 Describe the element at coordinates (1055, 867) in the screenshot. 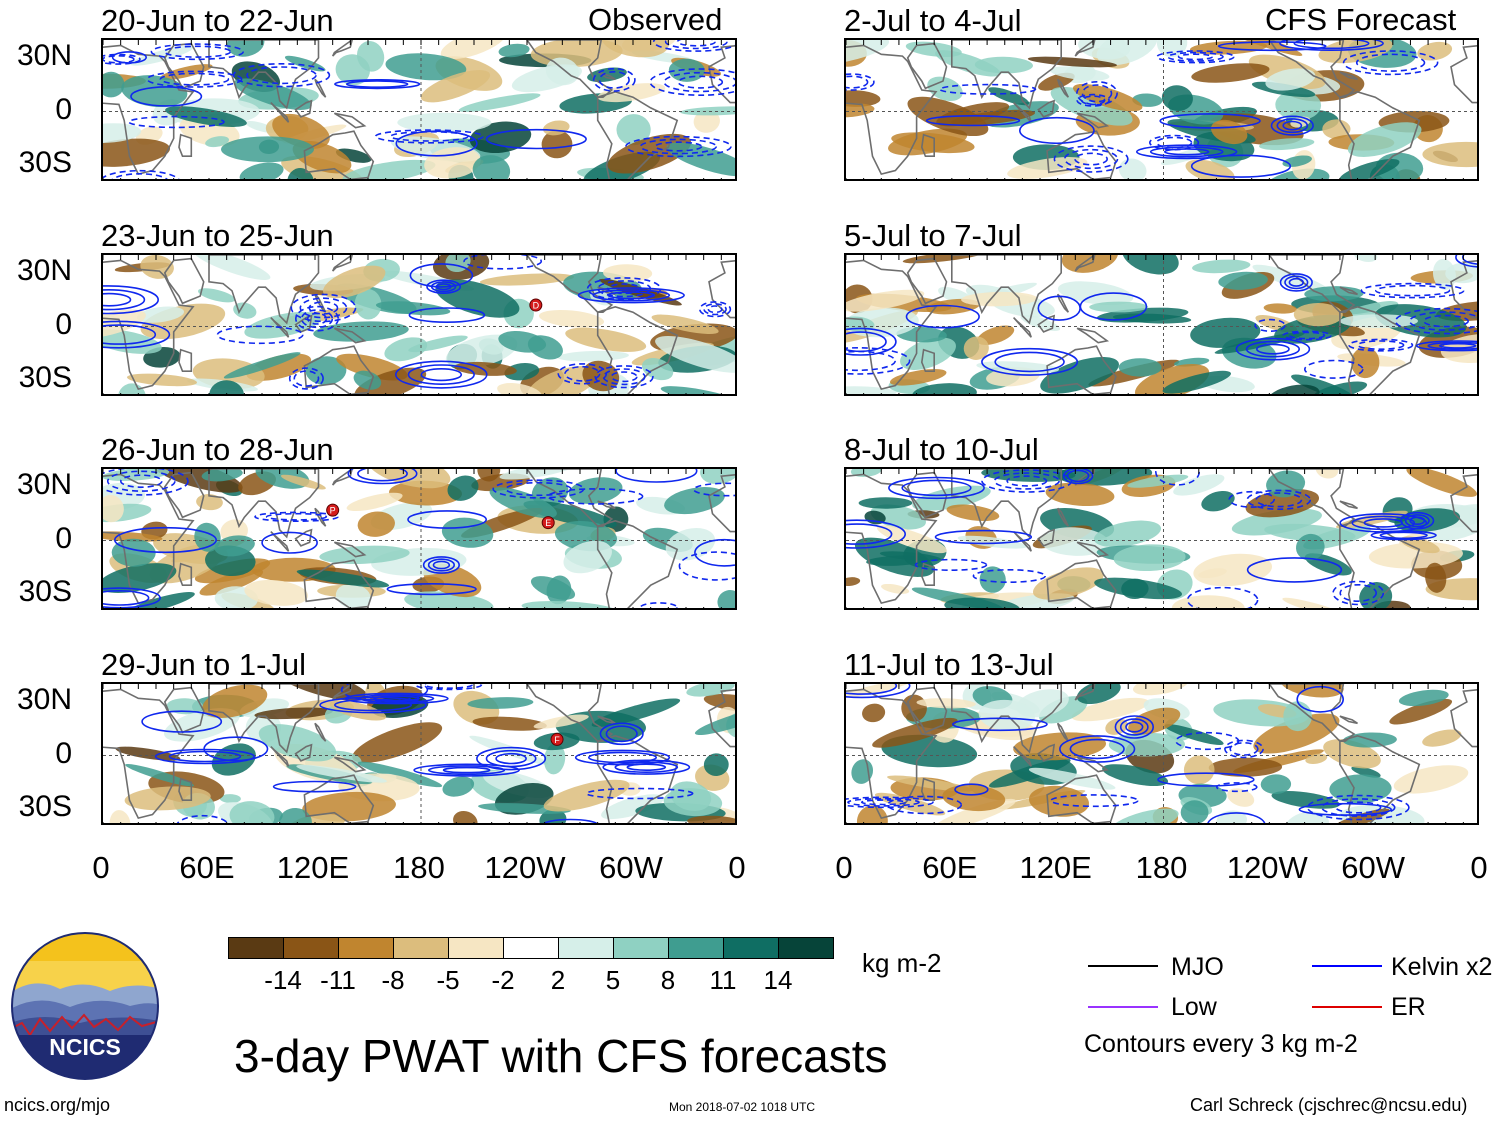

I see `x-axis-label: 120E` at that location.